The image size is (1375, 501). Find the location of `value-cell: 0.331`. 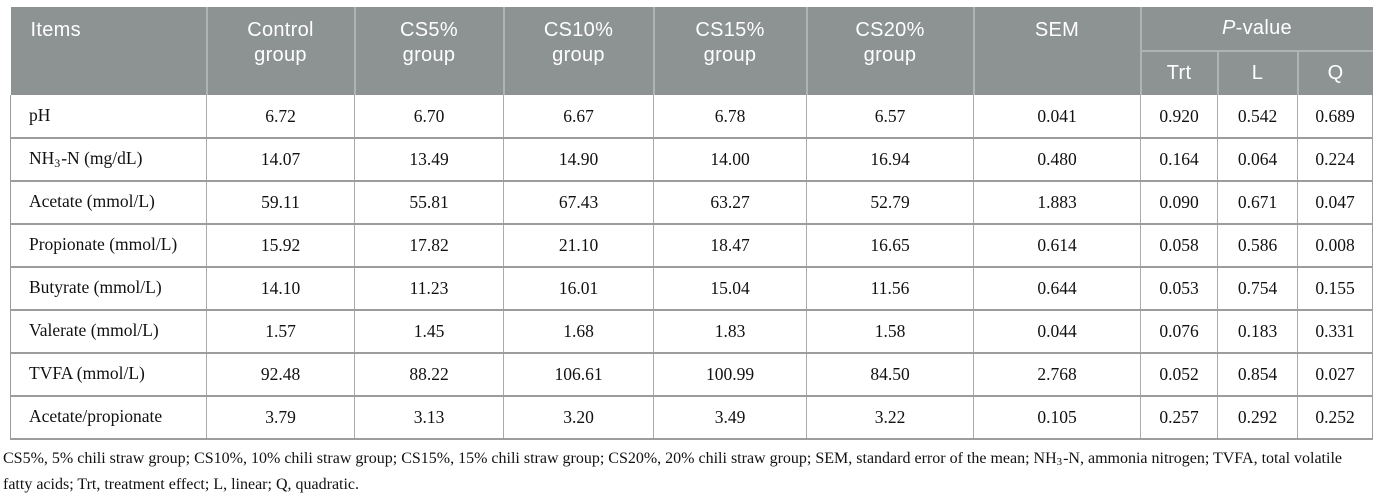

value-cell: 0.331 is located at coordinates (1335, 331).